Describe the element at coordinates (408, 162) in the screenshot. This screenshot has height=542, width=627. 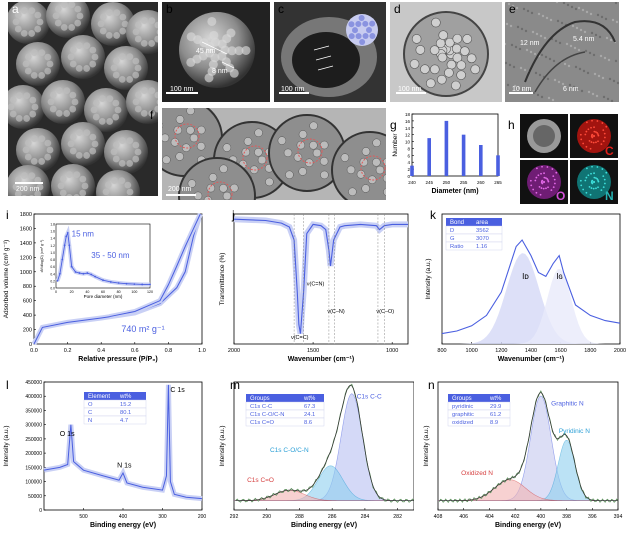
I see `y-tick-label: 4` at that location.